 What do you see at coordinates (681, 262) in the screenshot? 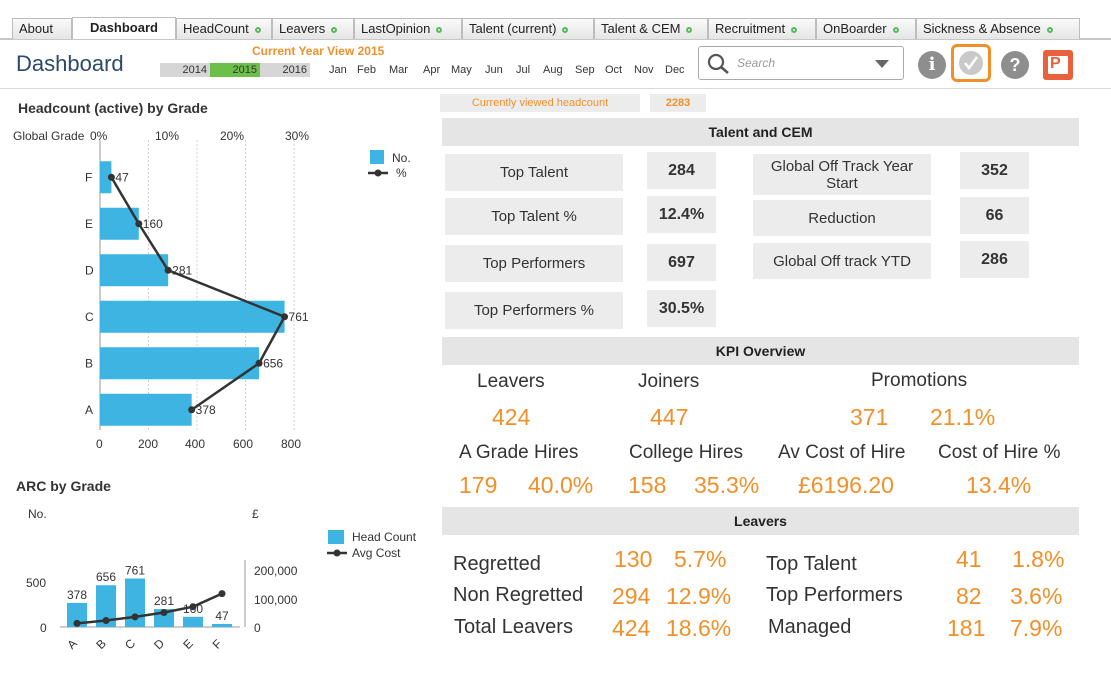
I see `kpi-value-top-performers: 697` at bounding box center [681, 262].